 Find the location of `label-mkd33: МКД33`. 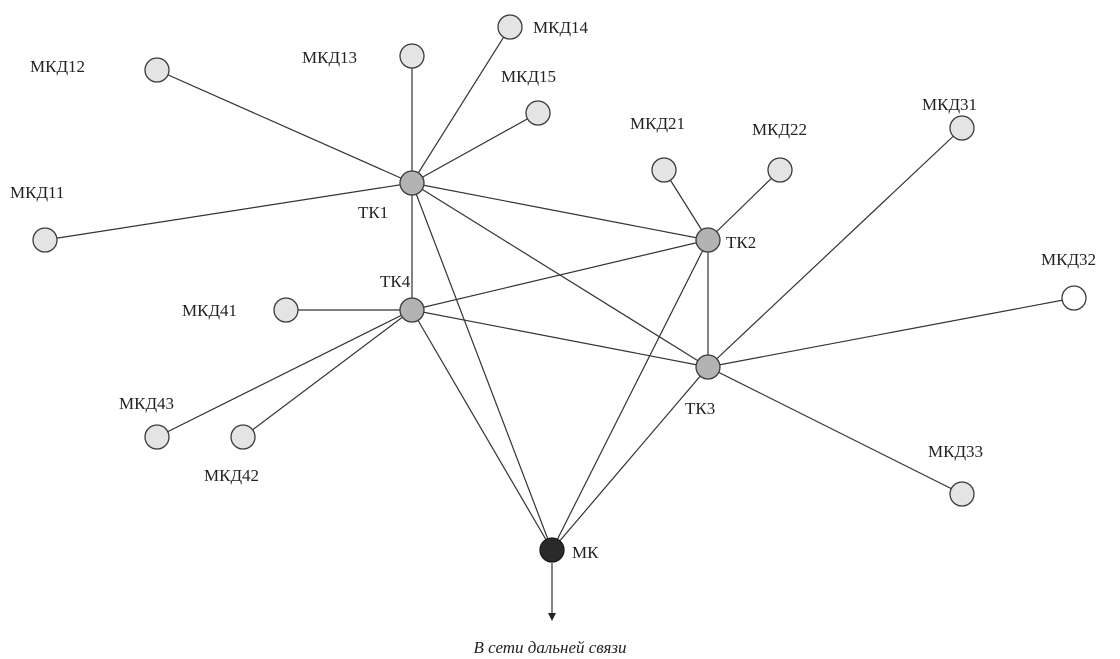

label-mkd33: МКД33 is located at coordinates (955, 451).